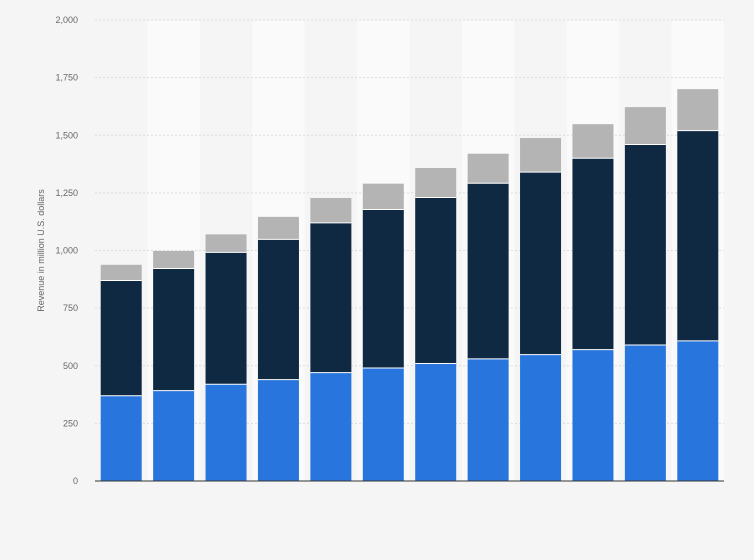  What do you see at coordinates (70, 423) in the screenshot?
I see `y-tick-label: 250` at bounding box center [70, 423].